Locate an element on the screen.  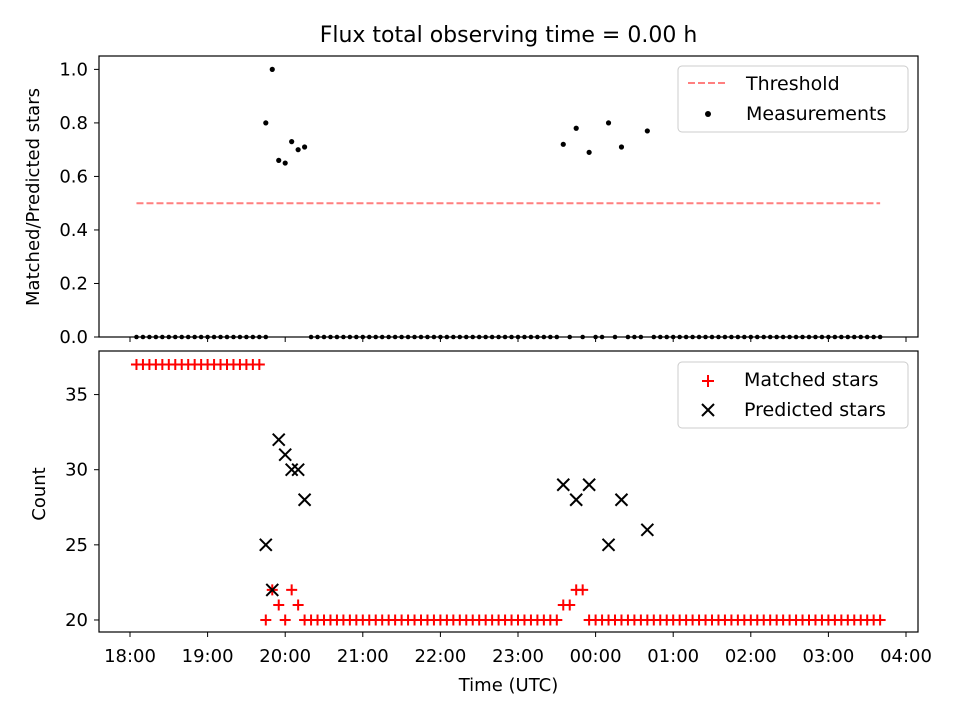
x-tick-label: 20:00 is located at coordinates (285, 656).